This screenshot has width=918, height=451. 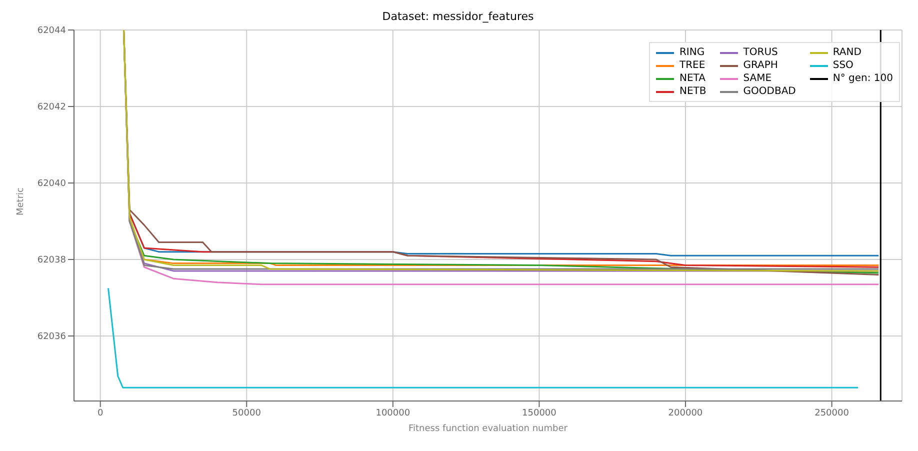 What do you see at coordinates (757, 78) in the screenshot?
I see `legend-label: SAME` at bounding box center [757, 78].